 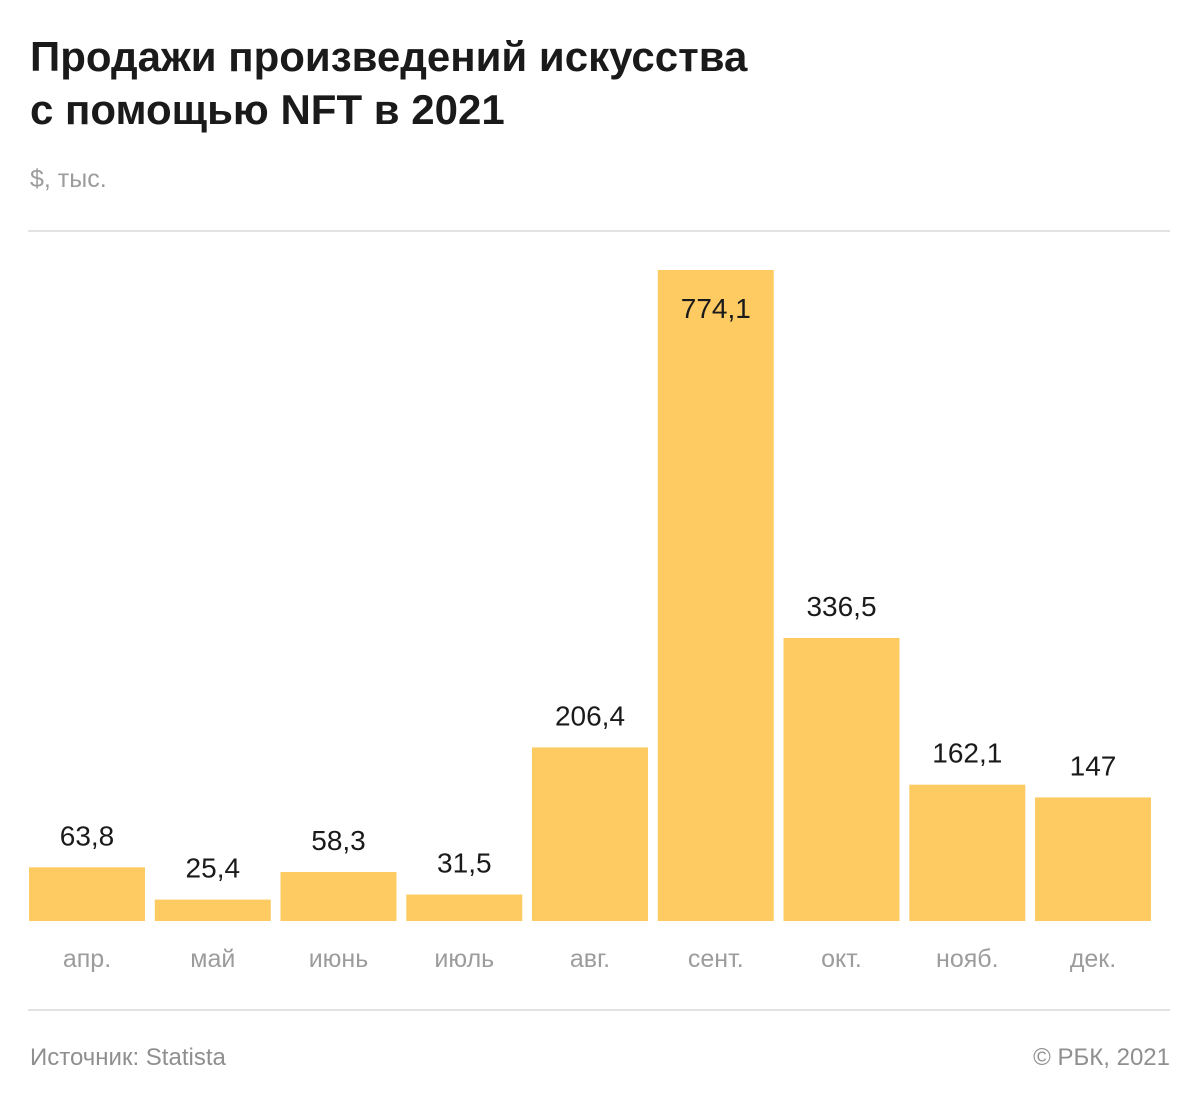 What do you see at coordinates (389, 56) in the screenshot?
I see `chart-title-line-1: Продажи произведений искусства` at bounding box center [389, 56].